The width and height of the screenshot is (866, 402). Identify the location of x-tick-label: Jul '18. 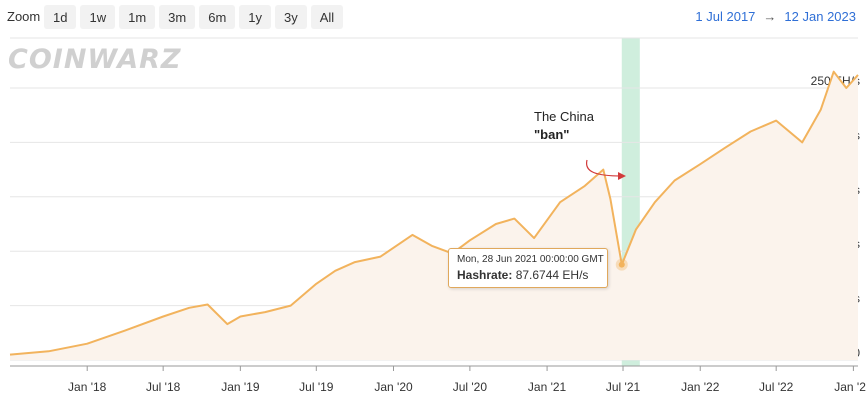
(163, 387).